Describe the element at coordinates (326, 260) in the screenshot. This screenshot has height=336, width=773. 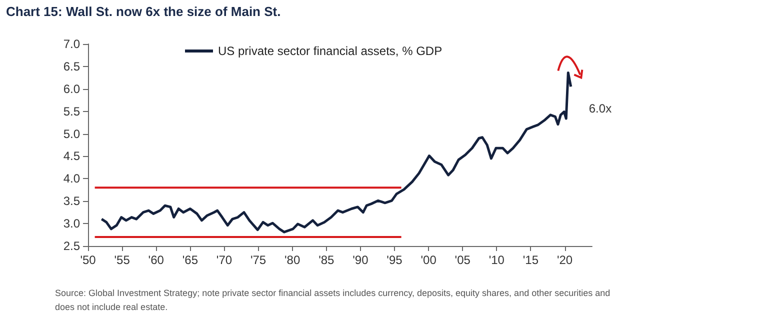
I see `x-tick-label: '85` at that location.